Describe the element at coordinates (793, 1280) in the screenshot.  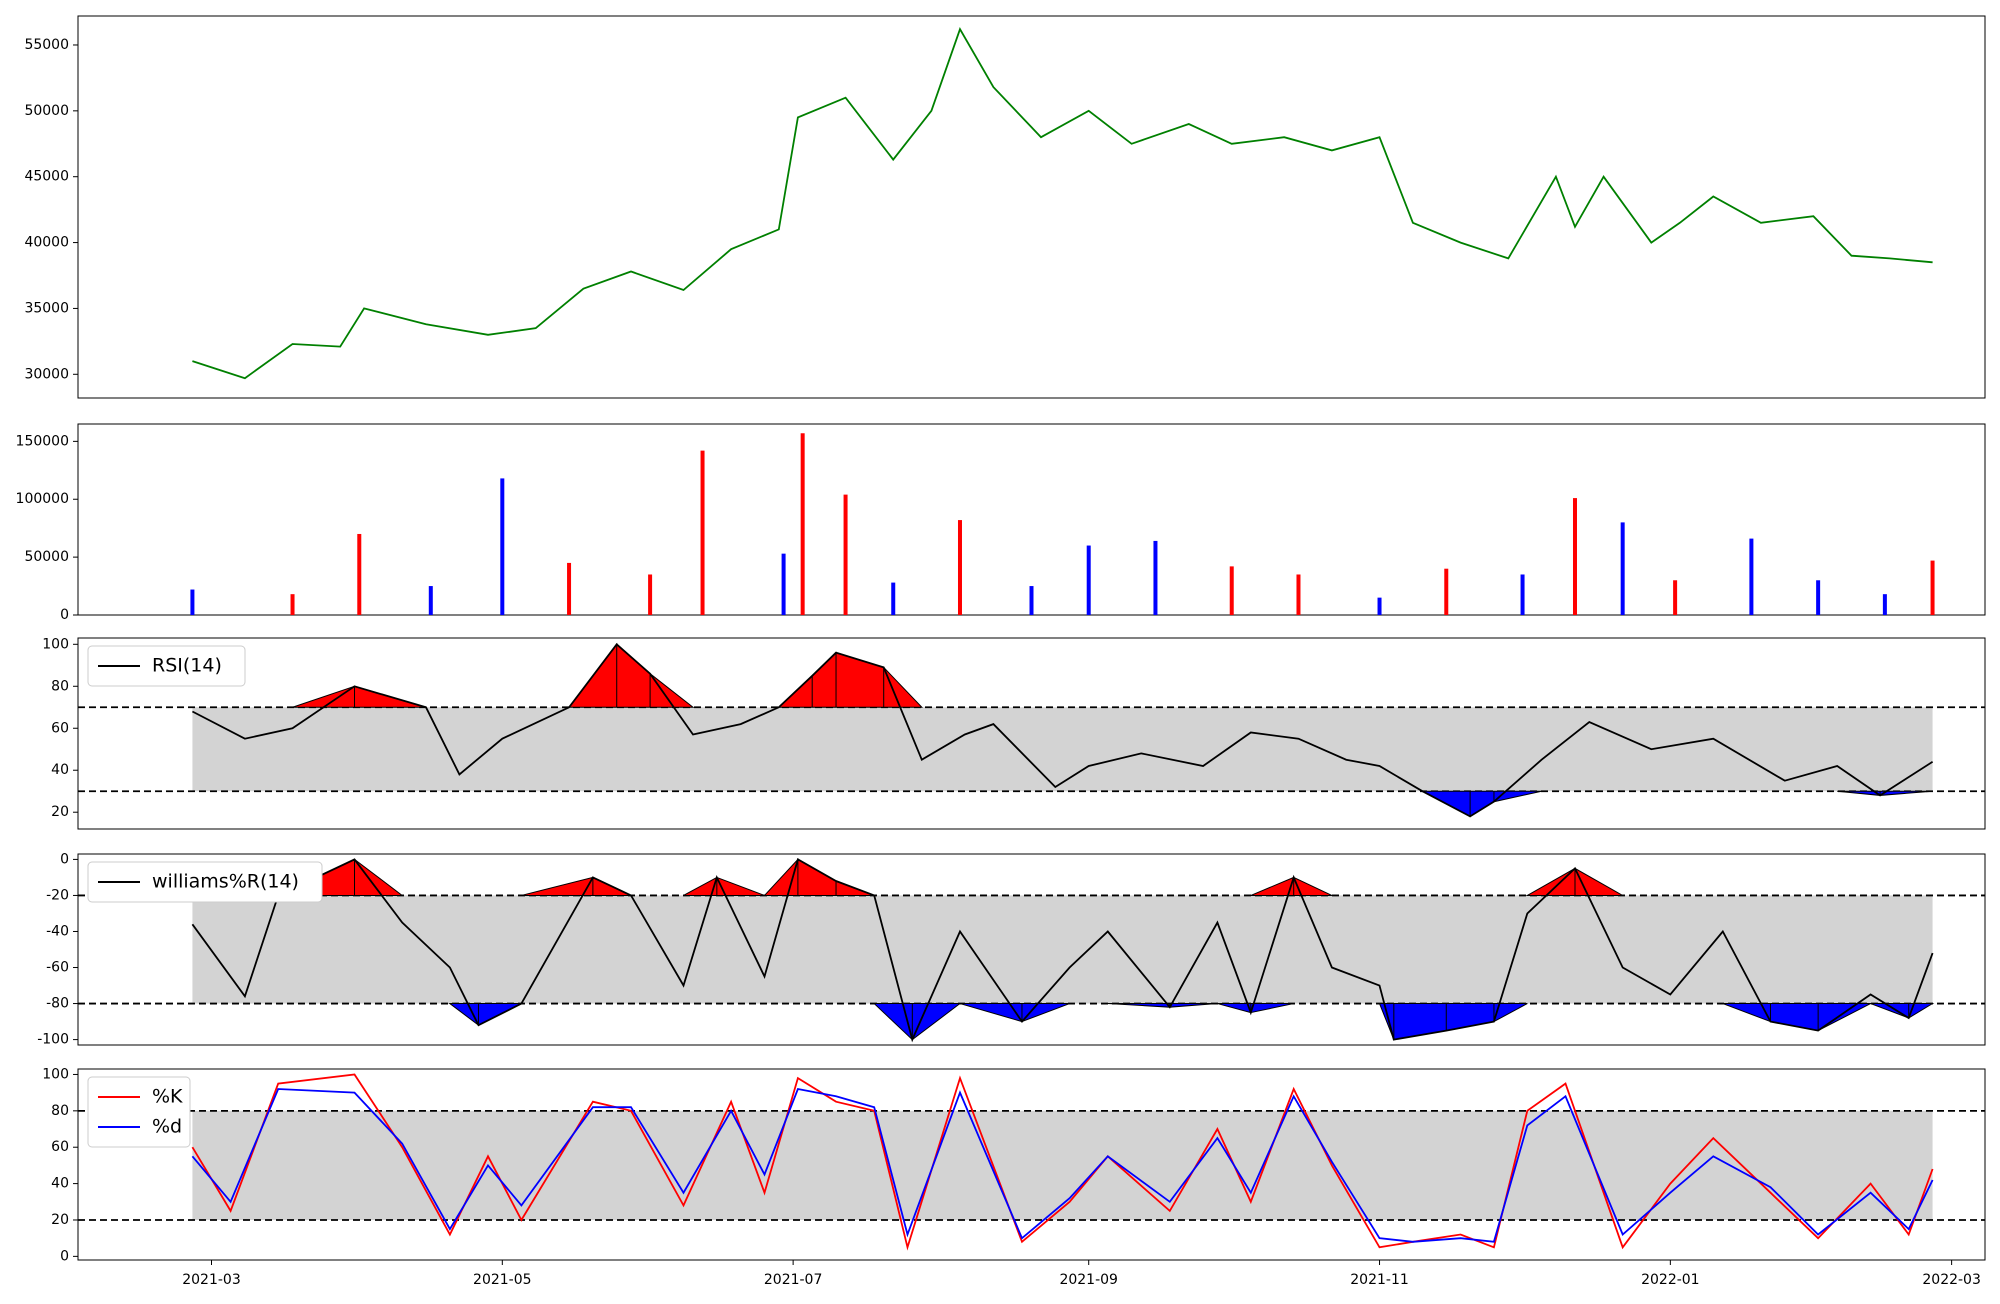
I see `xtick-label: 2021-07` at that location.